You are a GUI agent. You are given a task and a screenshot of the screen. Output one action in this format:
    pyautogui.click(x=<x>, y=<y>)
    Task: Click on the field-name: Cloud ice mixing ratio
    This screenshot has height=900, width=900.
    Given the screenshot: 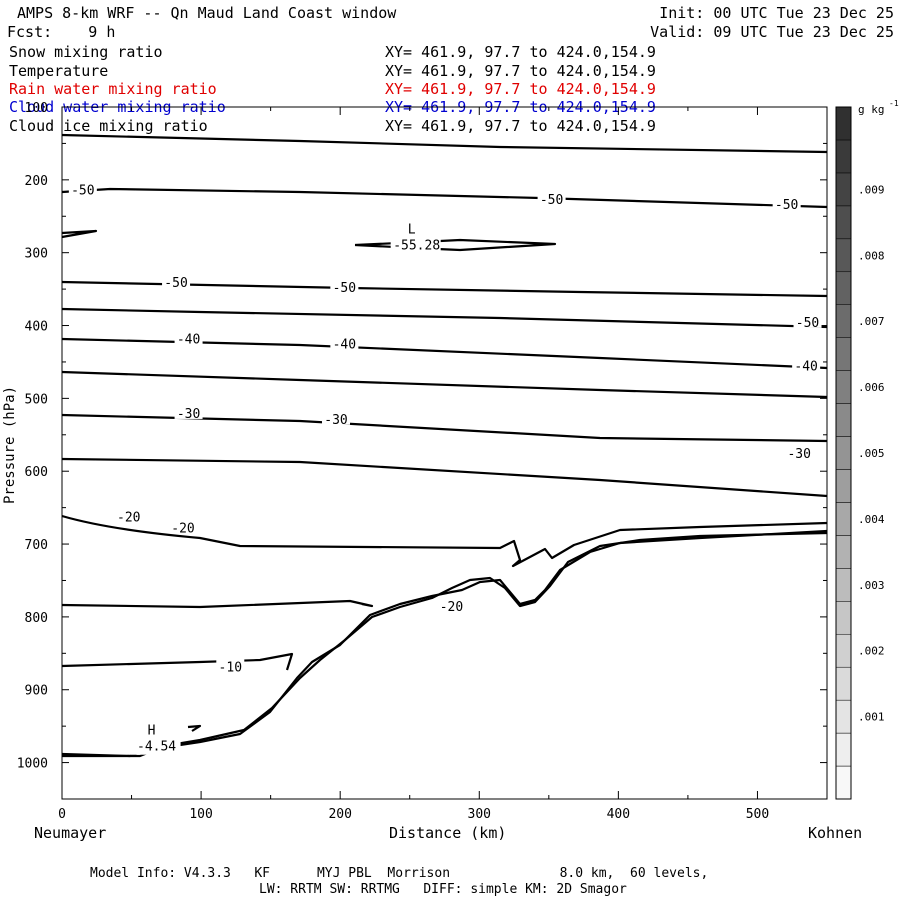 What is the action you would take?
    pyautogui.click(x=108, y=126)
    